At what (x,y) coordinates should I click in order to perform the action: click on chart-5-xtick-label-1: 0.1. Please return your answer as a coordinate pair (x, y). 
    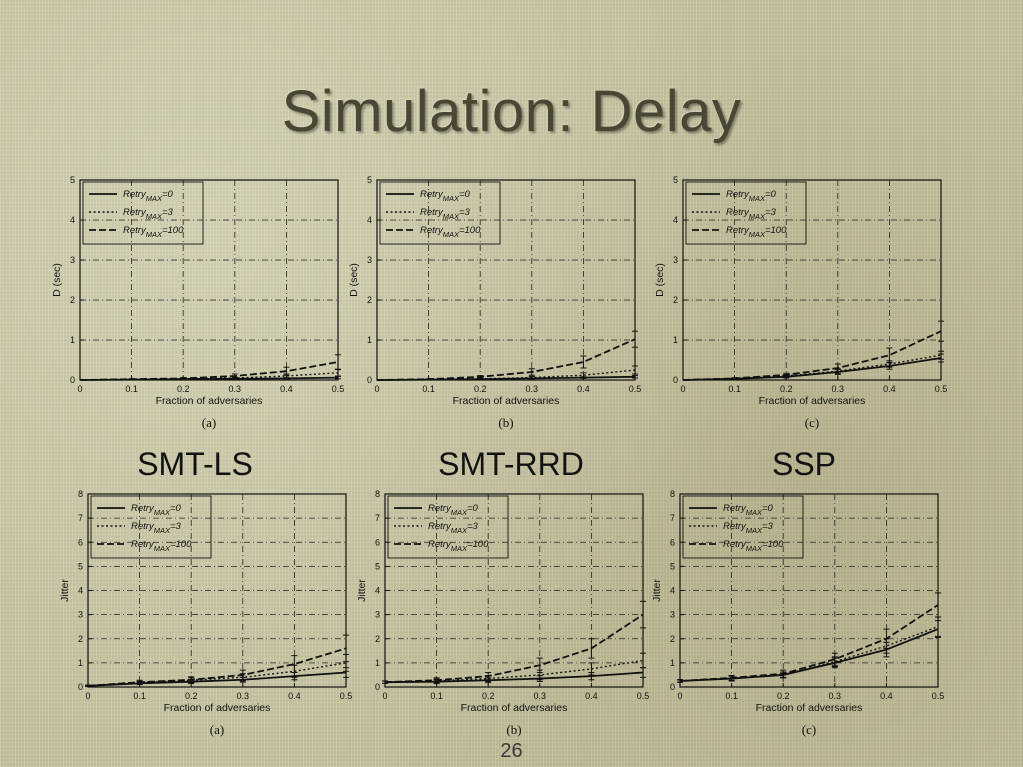
    Looking at the image, I should click on (731, 696).